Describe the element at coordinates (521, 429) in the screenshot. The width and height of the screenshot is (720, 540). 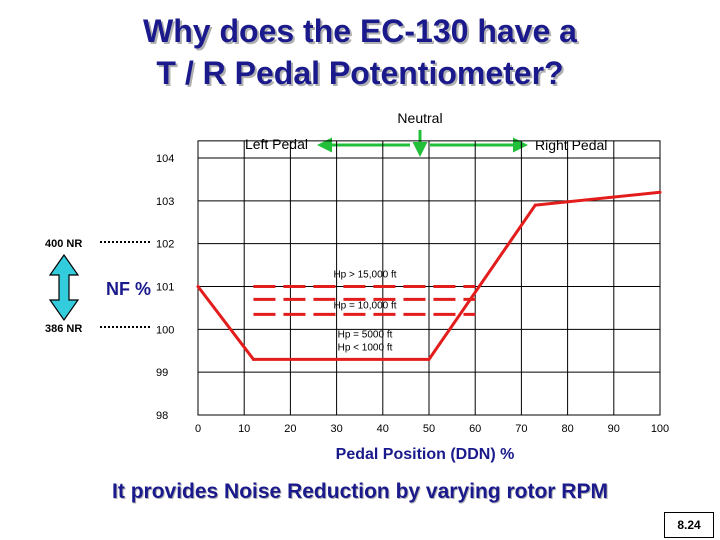
I see `x-tick-label: 70` at that location.